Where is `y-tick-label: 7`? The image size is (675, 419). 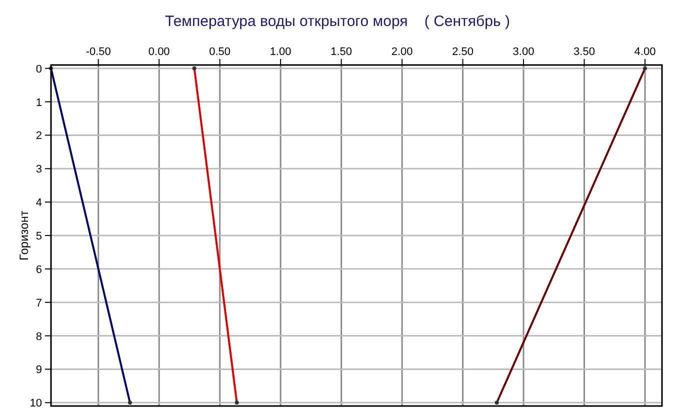 y-tick-label: 7 is located at coordinates (39, 303).